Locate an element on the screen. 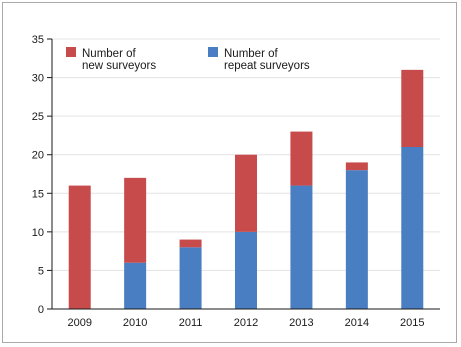 The width and height of the screenshot is (461, 347). y-tick-label: 5 is located at coordinates (41, 271).